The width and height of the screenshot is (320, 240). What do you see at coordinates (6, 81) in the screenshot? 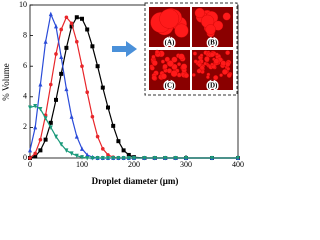
I see `y-axis-label: % Volume` at bounding box center [6, 81].